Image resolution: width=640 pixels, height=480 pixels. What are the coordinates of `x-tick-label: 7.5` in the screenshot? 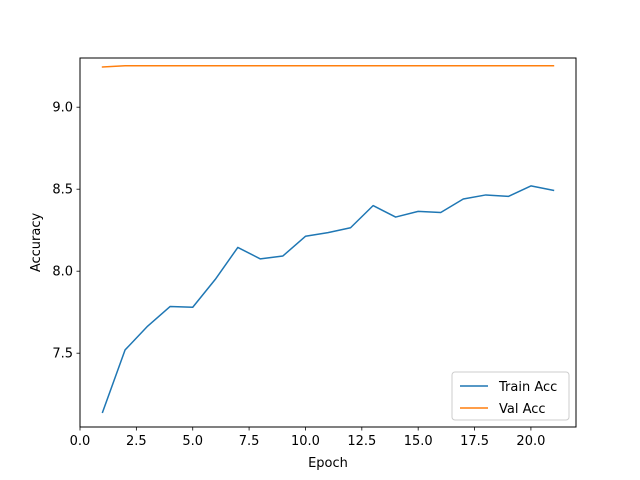 It's located at (249, 441).